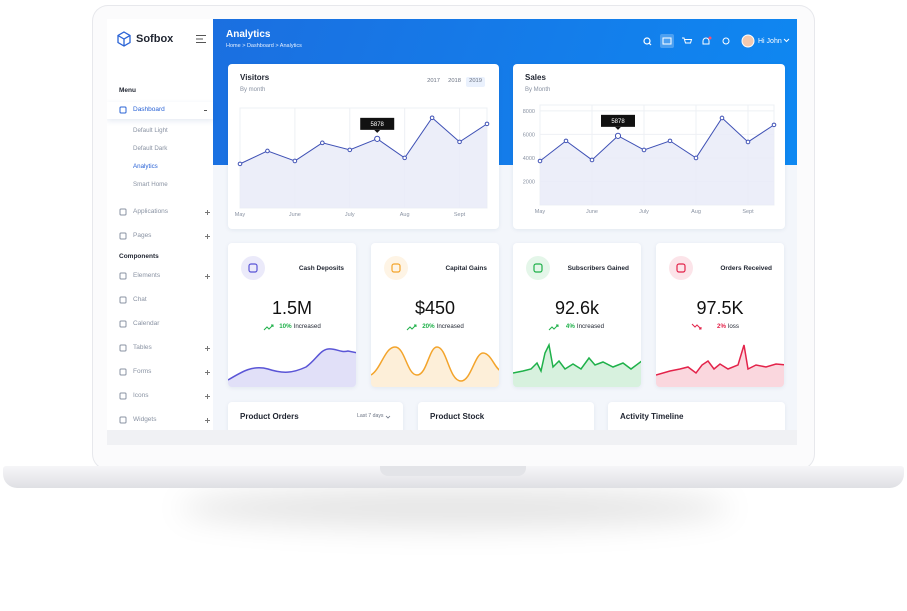  What do you see at coordinates (370, 416) in the screenshot?
I see `panel-filter: Last 7 days` at bounding box center [370, 416].